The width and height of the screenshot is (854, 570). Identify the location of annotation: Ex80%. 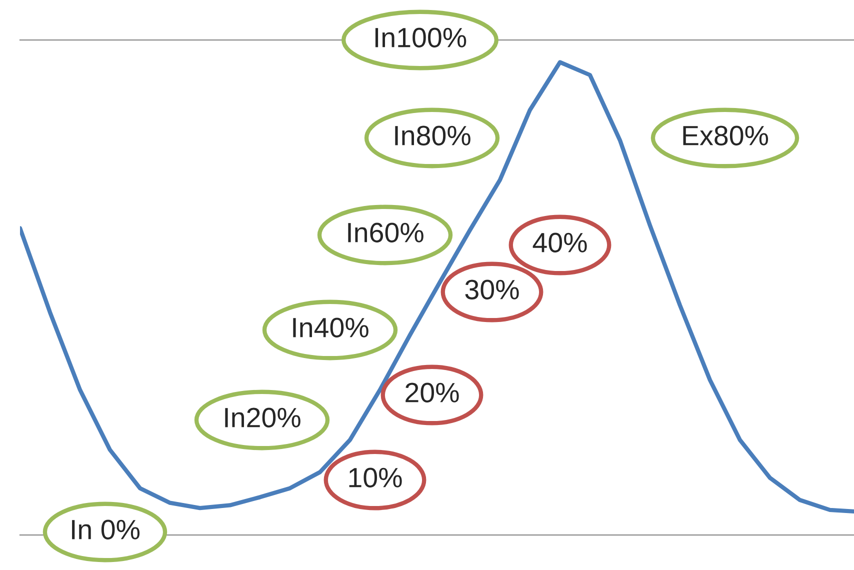
(725, 136).